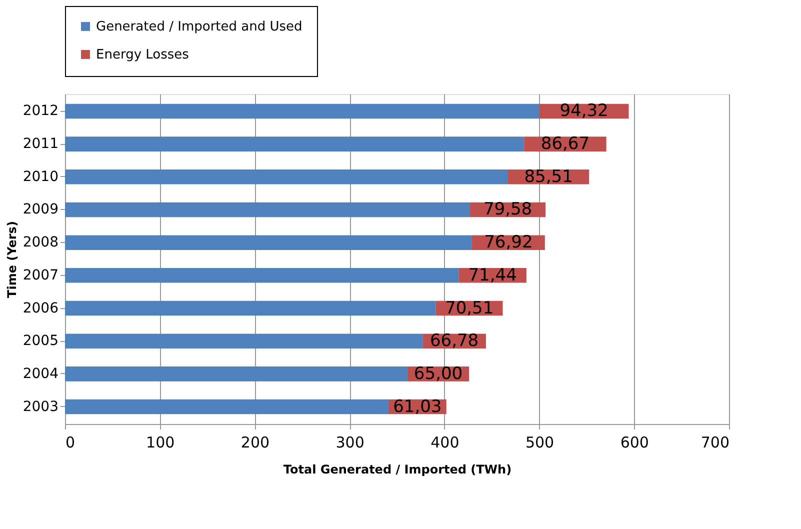  What do you see at coordinates (565, 144) in the screenshot?
I see `data-label: 86,67` at bounding box center [565, 144].